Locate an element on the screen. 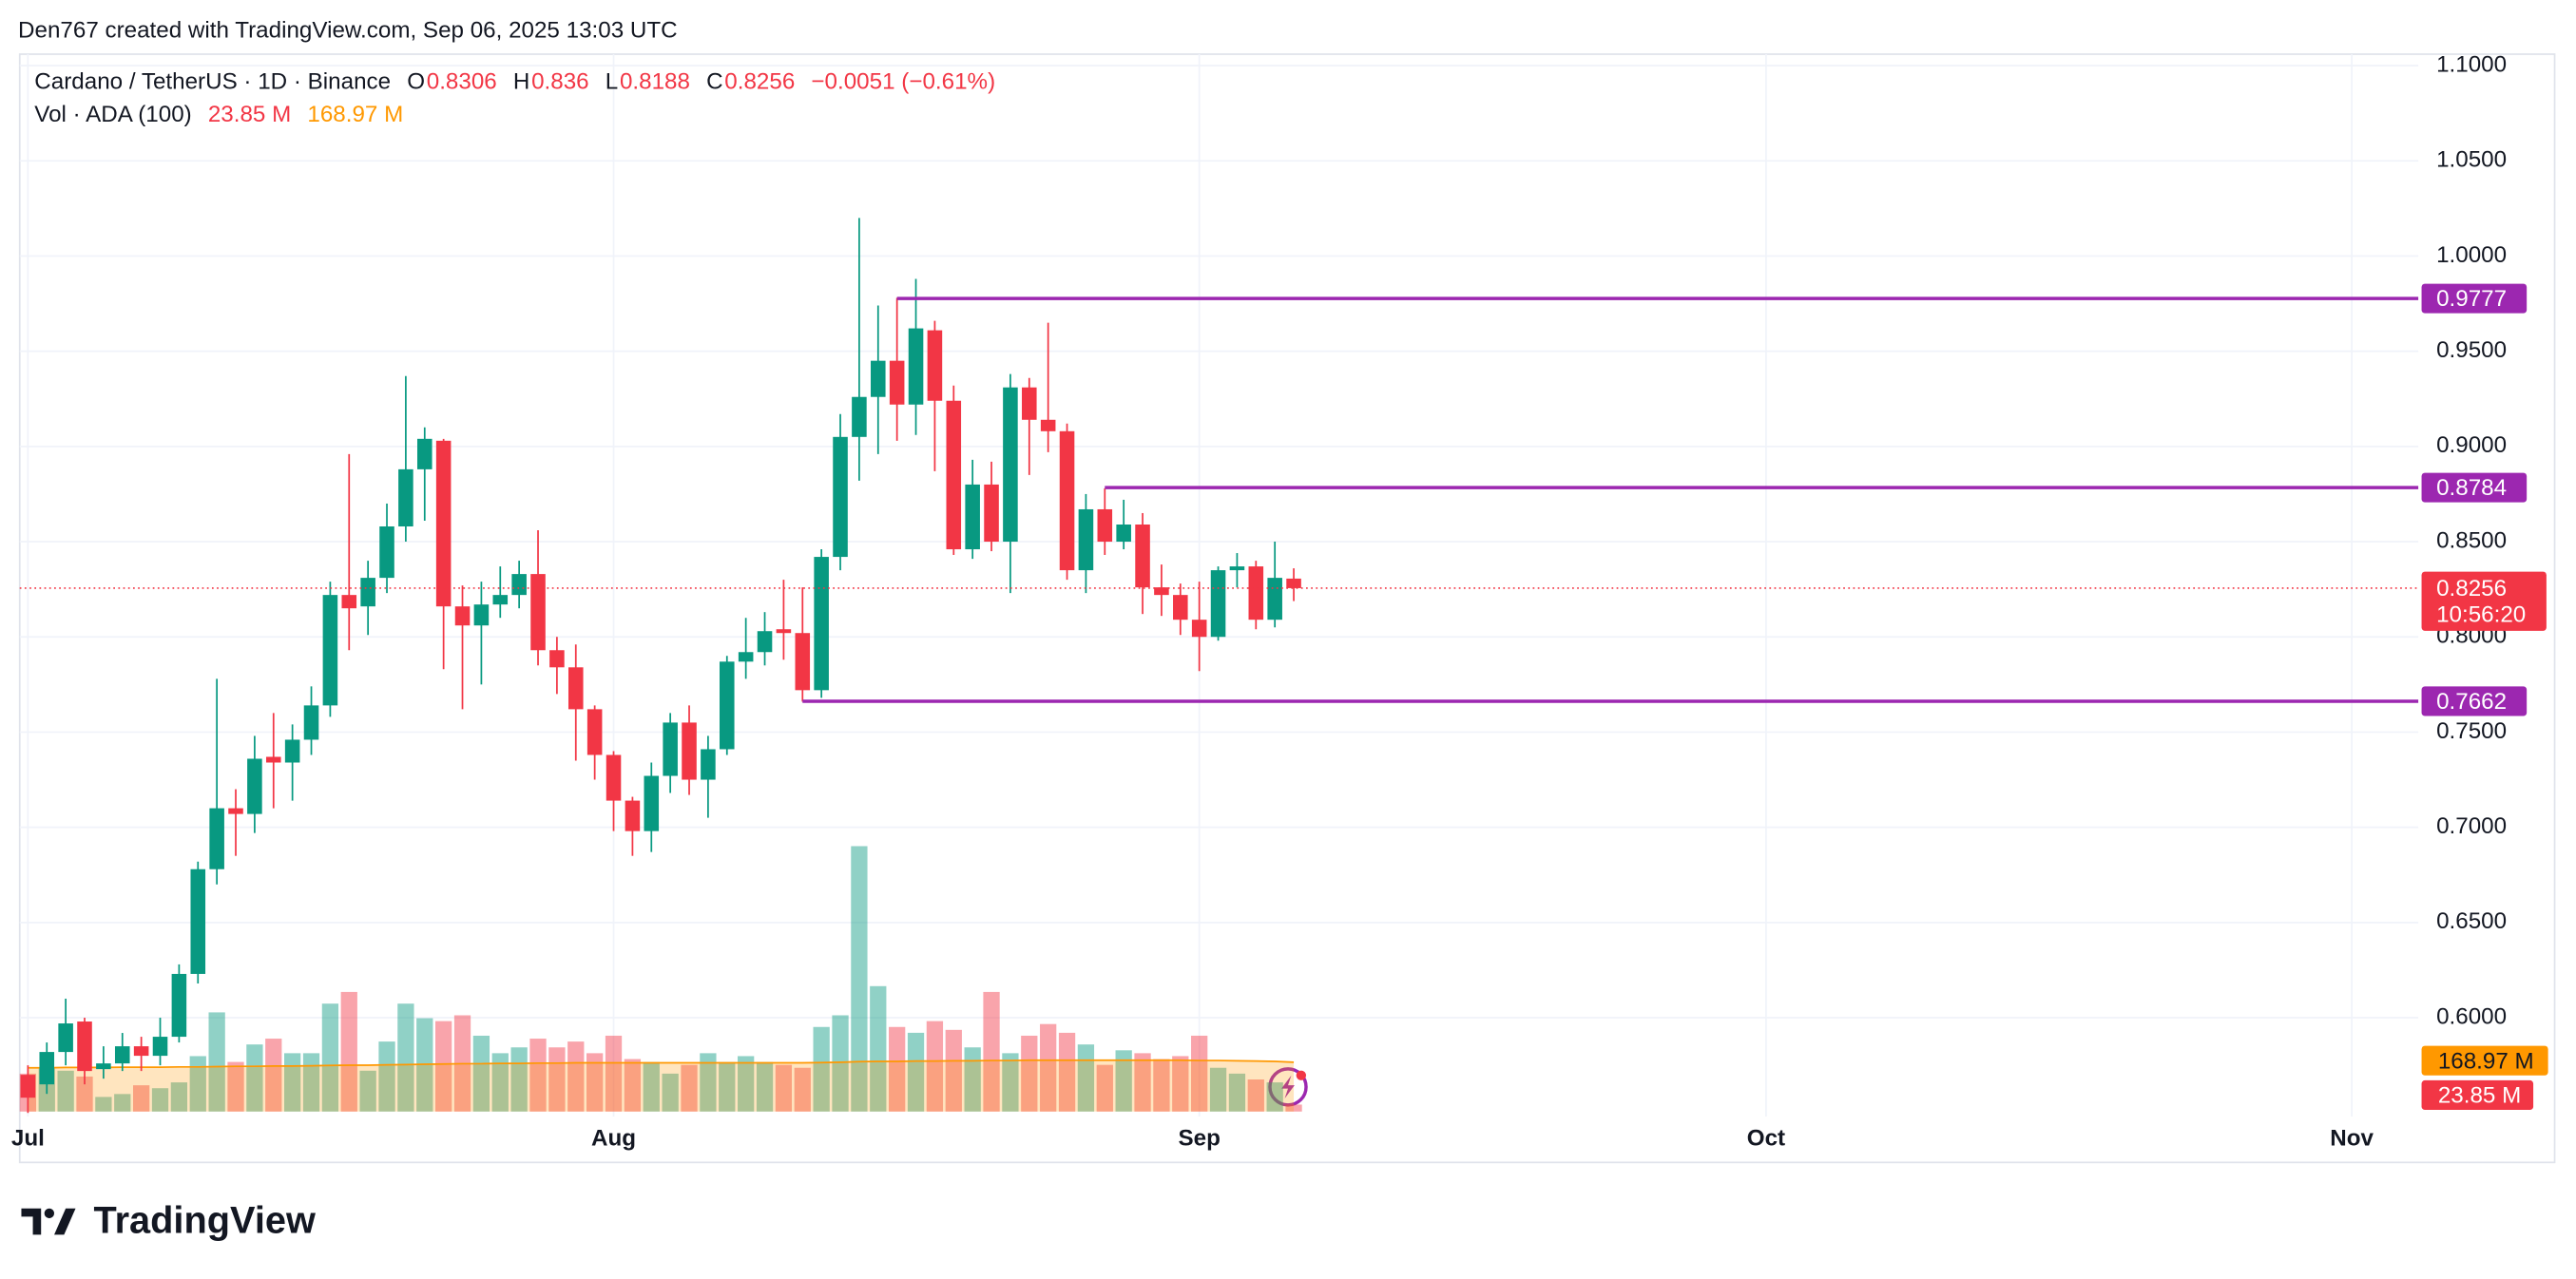 Image resolution: width=2576 pixels, height=1279 pixels. countdown: 10:56:20 is located at coordinates (2481, 615).